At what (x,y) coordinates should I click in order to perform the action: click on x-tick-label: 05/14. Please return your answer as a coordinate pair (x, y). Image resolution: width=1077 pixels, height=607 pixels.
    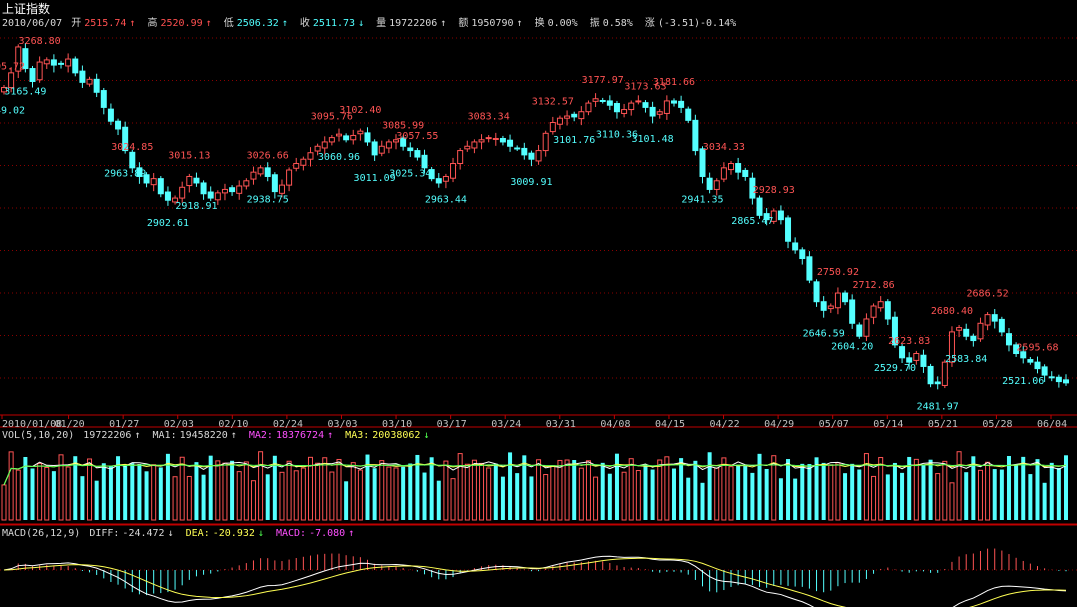
    Looking at the image, I should click on (888, 424).